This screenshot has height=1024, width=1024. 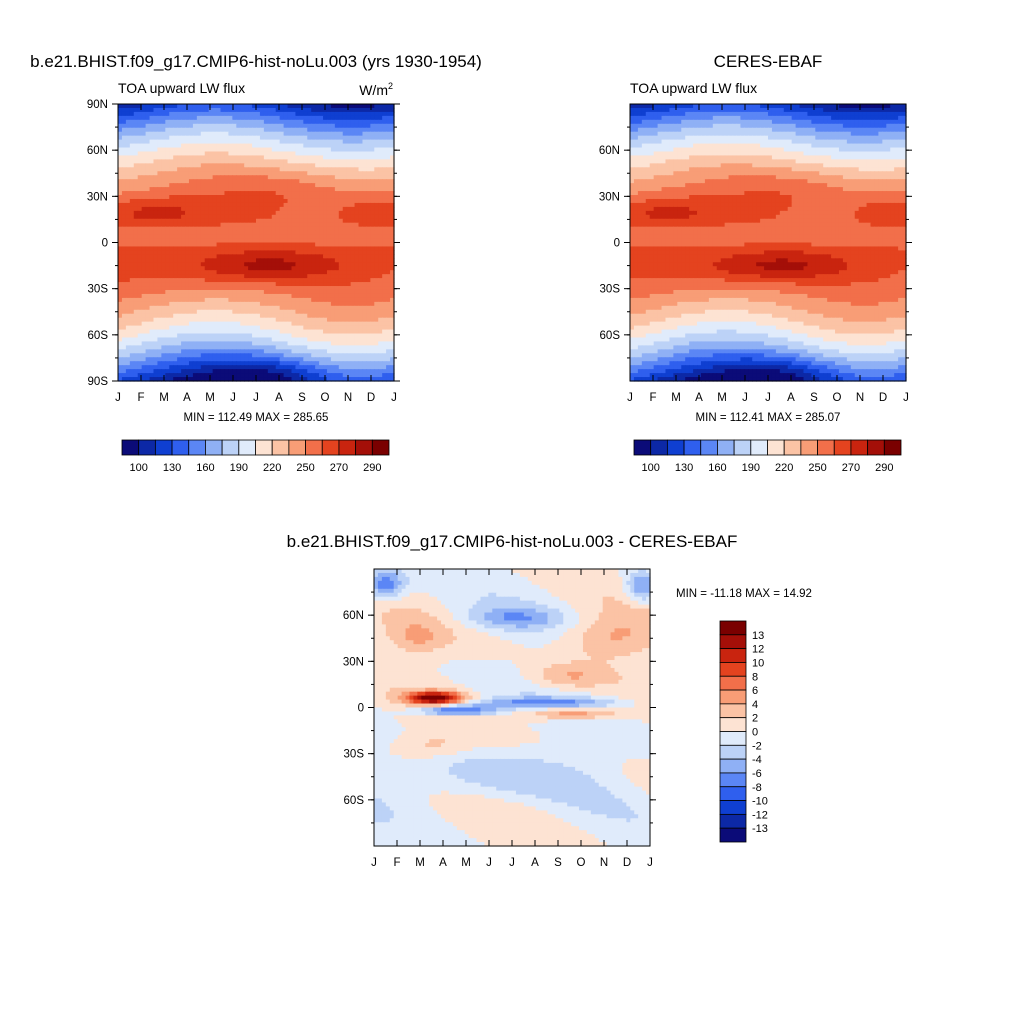 What do you see at coordinates (98, 382) in the screenshot?
I see `panel-model-ytick-label: 90S` at bounding box center [98, 382].